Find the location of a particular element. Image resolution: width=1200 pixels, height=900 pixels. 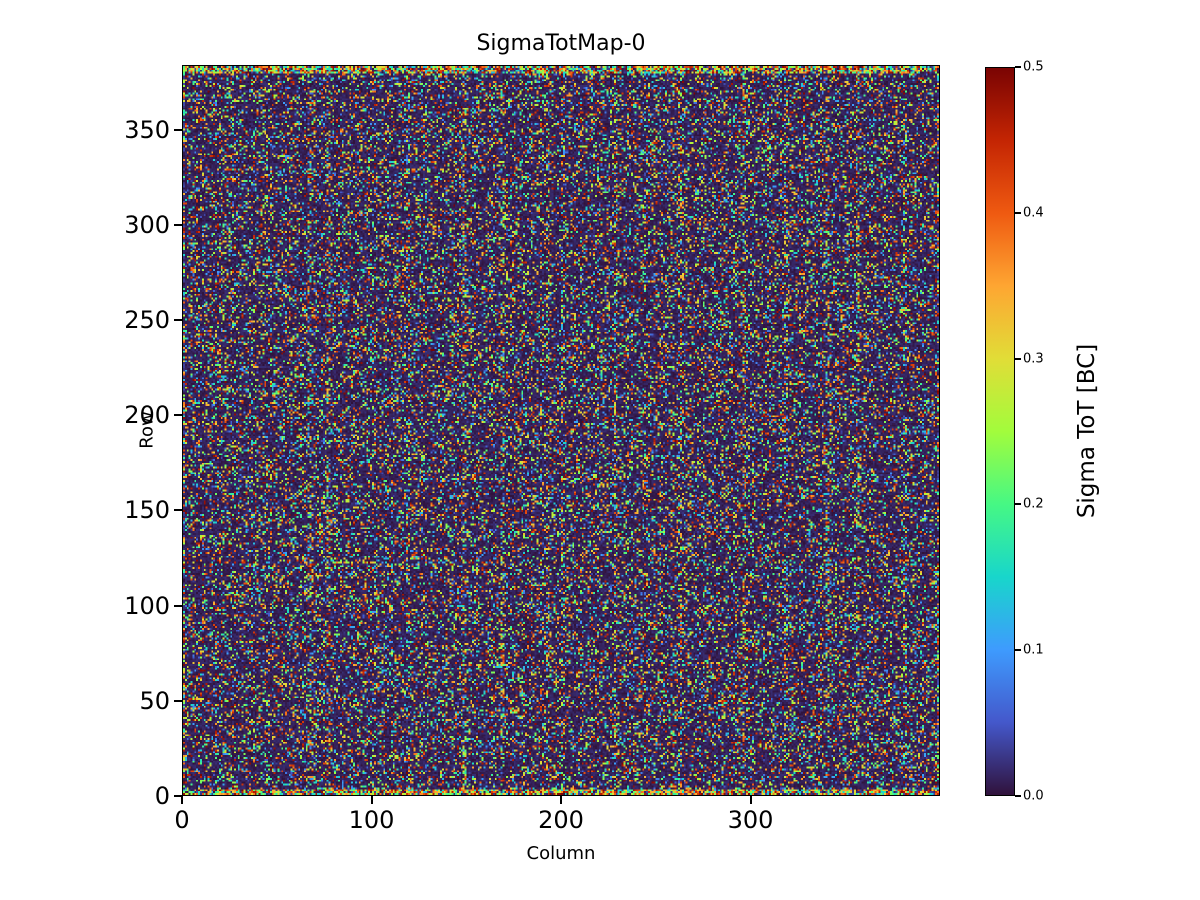

colorbar-tick-label: 0.4 is located at coordinates (1033, 213).